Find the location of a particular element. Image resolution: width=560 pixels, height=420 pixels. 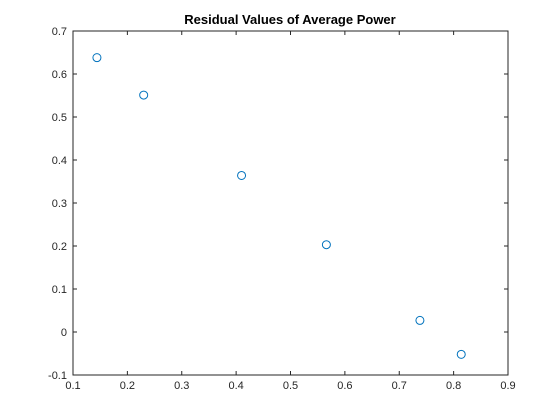

y-tick-label: 0.3 is located at coordinates (59, 204).